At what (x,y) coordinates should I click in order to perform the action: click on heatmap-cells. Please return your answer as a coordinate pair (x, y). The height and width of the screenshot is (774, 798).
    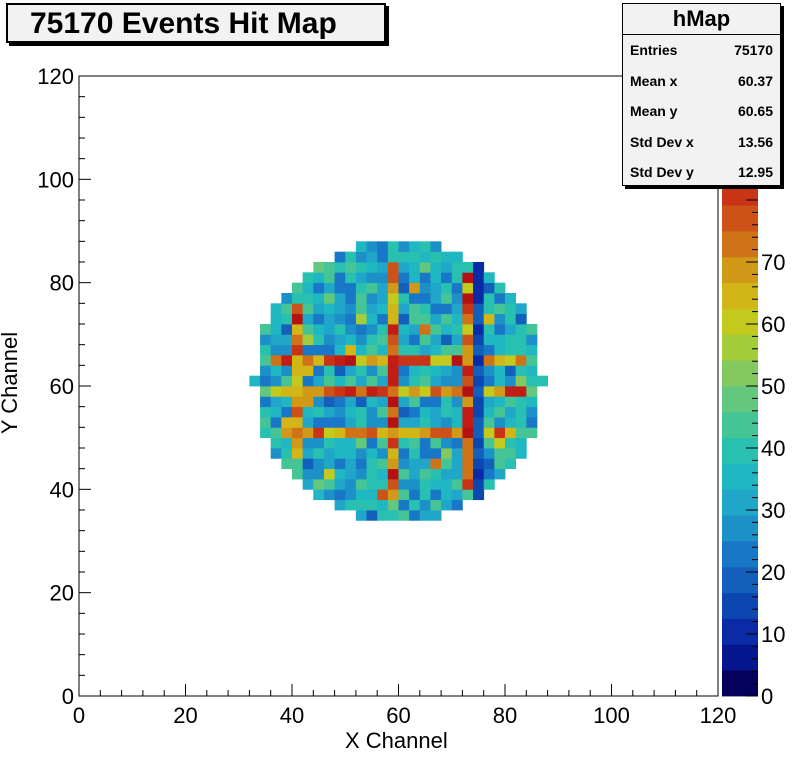
    Looking at the image, I should click on (398, 381).